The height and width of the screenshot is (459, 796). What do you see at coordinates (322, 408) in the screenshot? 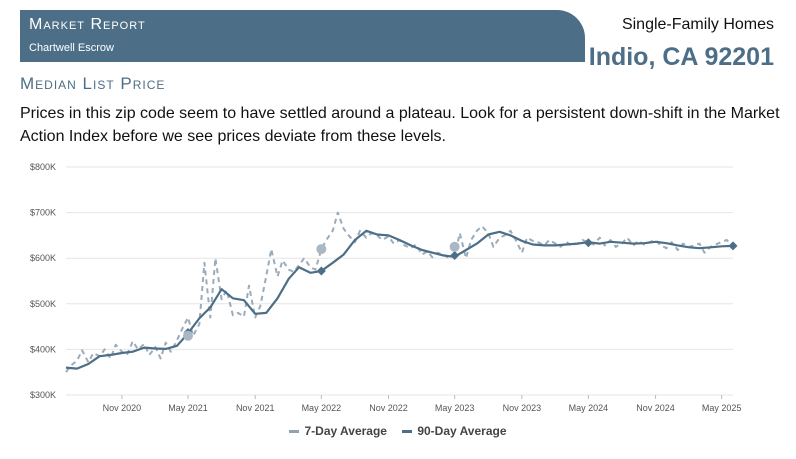
I see `x-tick-label: May 2022` at bounding box center [322, 408].